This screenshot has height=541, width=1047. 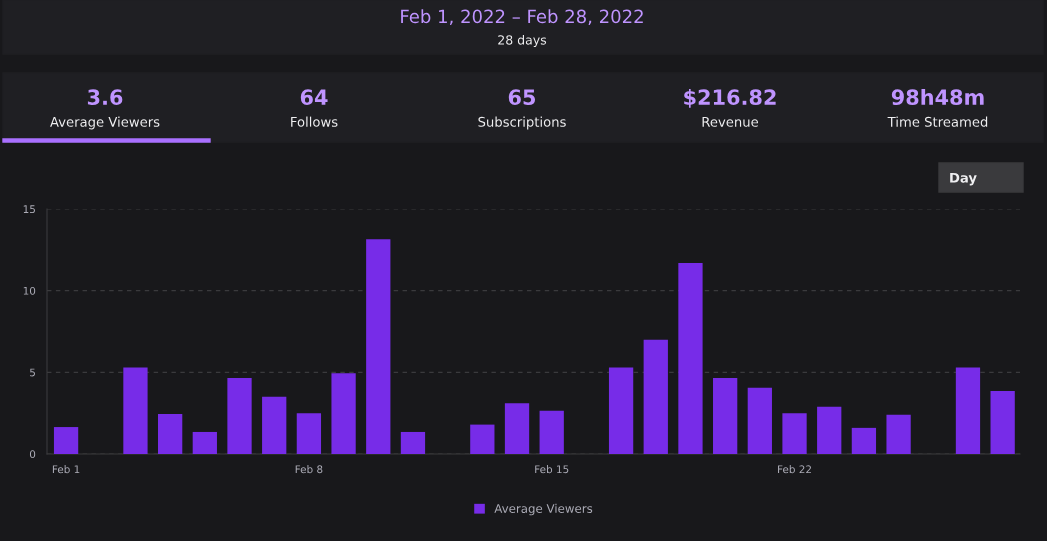 I want to click on text: 3.6, so click(x=105, y=97).